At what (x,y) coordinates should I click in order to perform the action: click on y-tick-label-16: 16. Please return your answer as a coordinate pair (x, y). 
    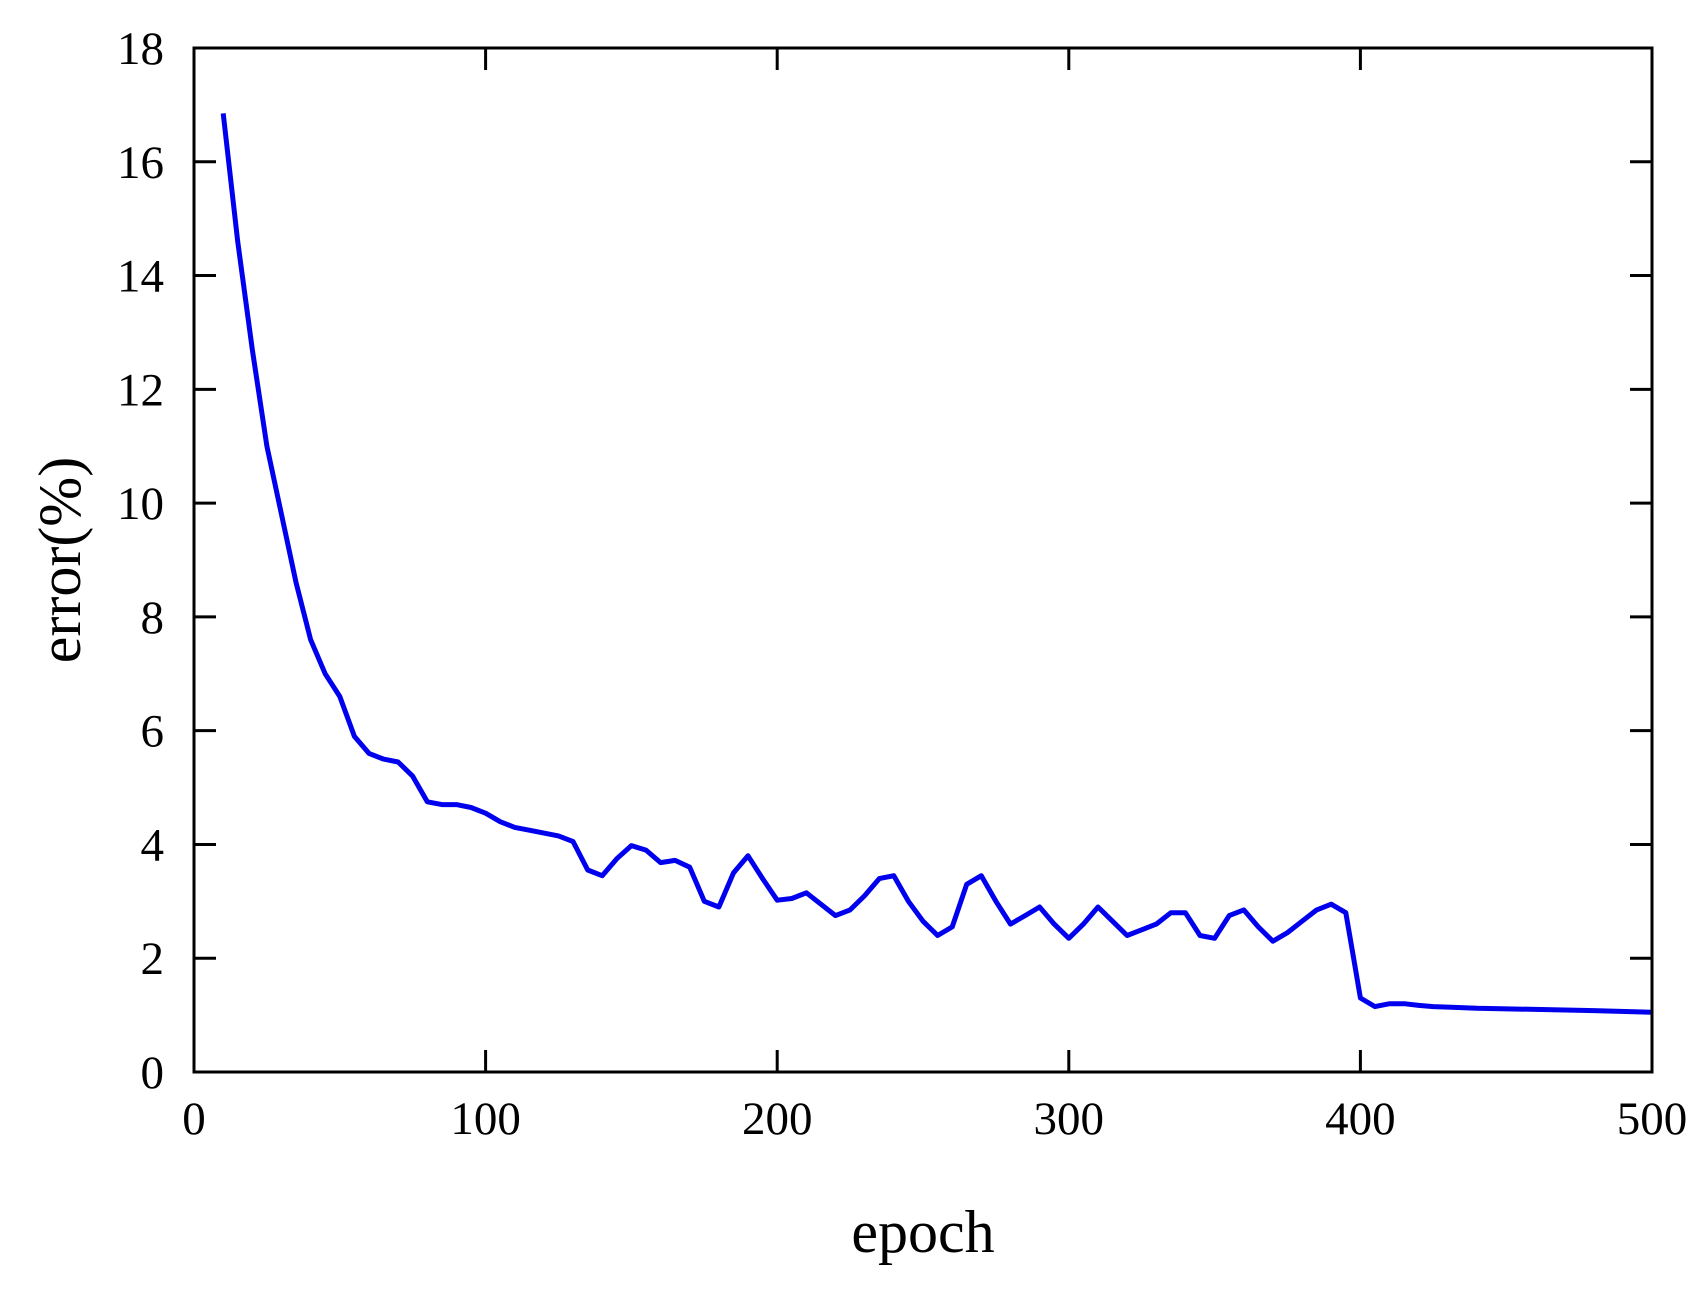
    Looking at the image, I should click on (140, 163).